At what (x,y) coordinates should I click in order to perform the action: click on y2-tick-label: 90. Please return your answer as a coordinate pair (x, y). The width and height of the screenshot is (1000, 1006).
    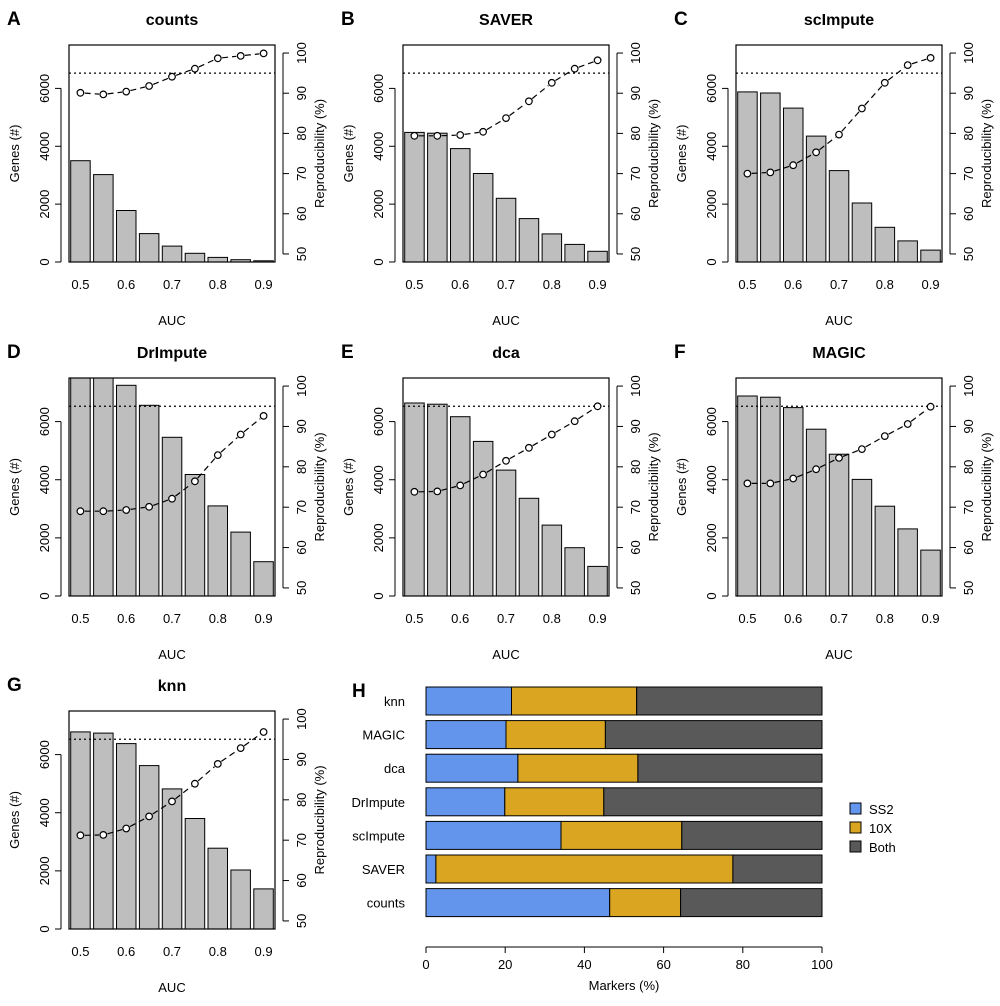
    Looking at the image, I should click on (635, 426).